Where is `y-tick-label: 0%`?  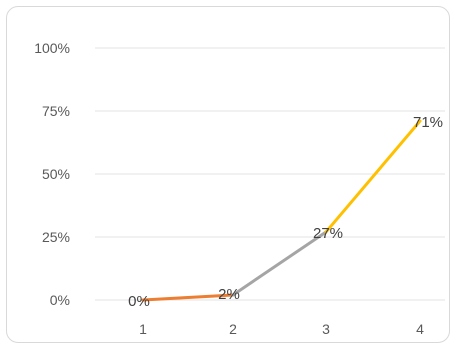
y-tick-label: 0% is located at coordinates (60, 300).